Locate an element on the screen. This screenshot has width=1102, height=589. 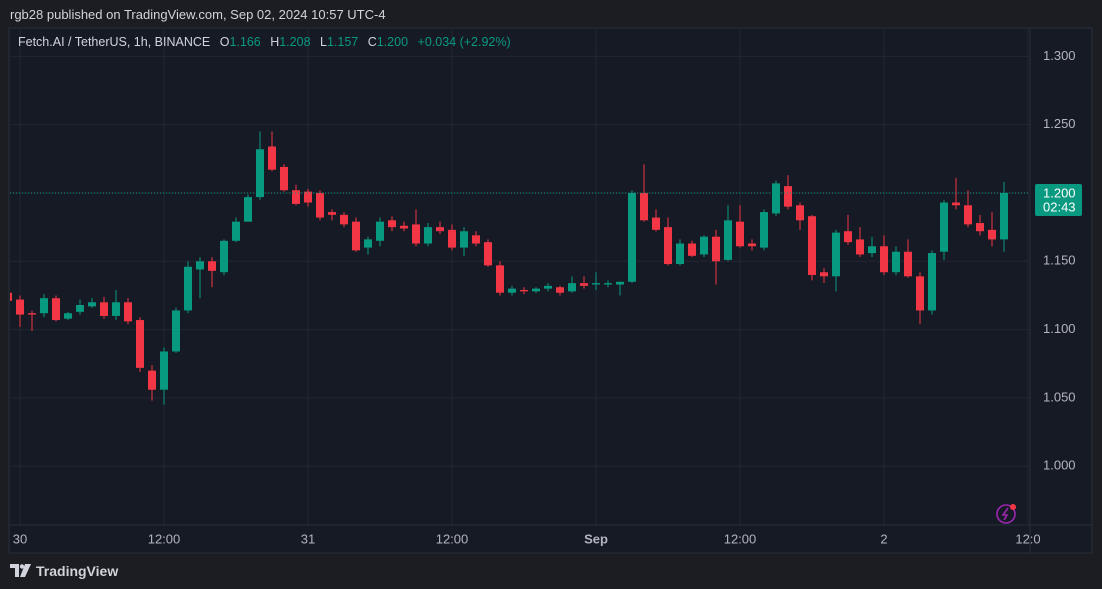
l-value: 1.157 is located at coordinates (342, 42).